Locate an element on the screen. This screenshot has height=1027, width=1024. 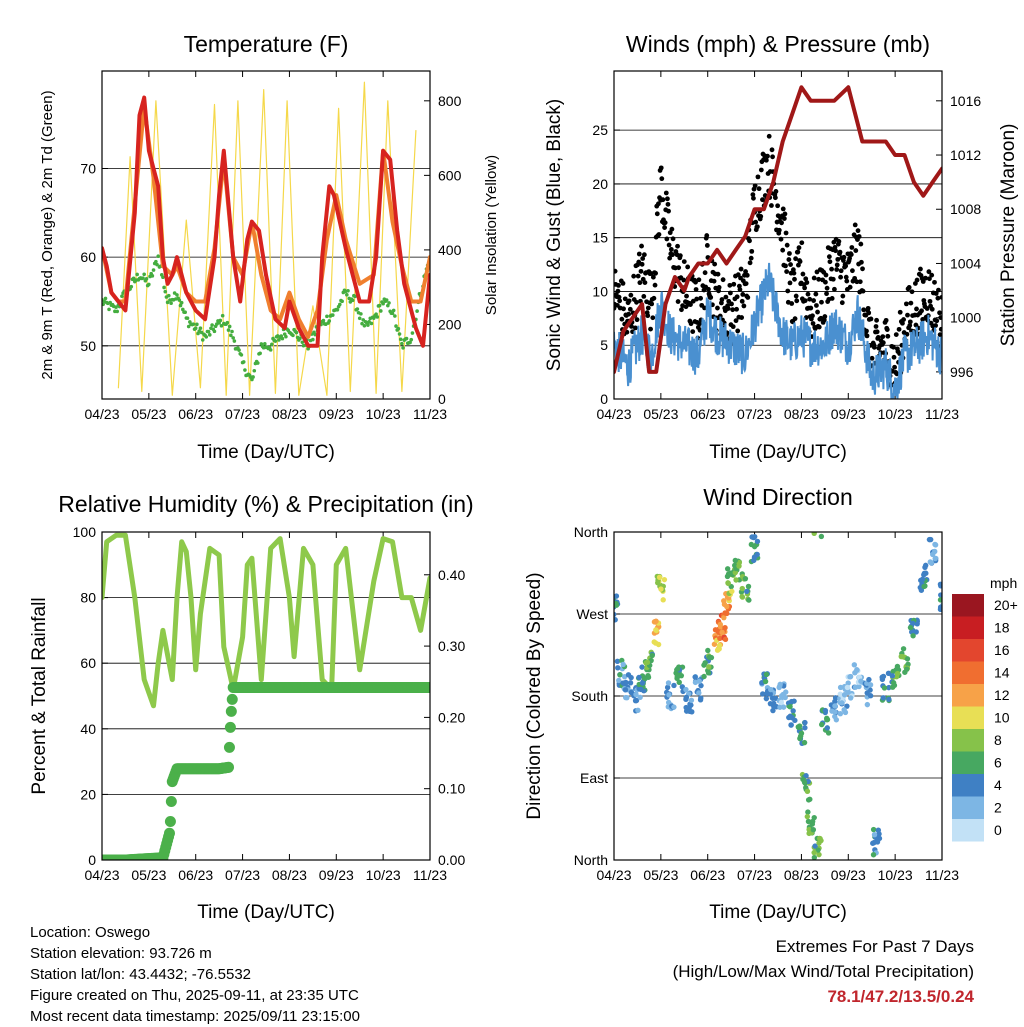
y-right-tick-label: 0.20 is located at coordinates (451, 717).